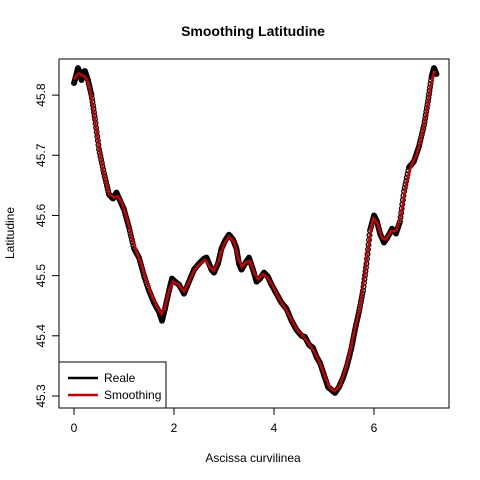 Image resolution: width=480 pixels, height=480 pixels. Describe the element at coordinates (41, 155) in the screenshot. I see `y-tick-label: 45.7` at that location.